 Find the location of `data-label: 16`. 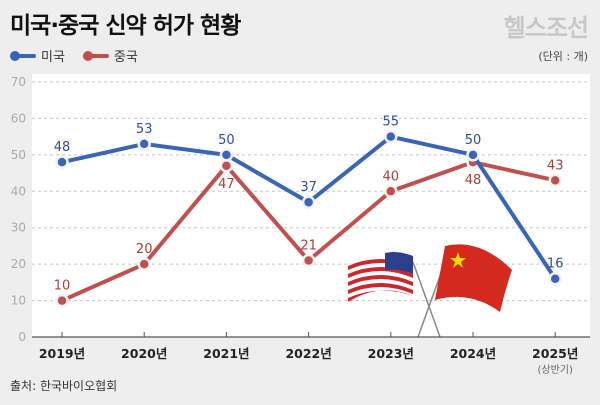

data-label: 16 is located at coordinates (555, 264).